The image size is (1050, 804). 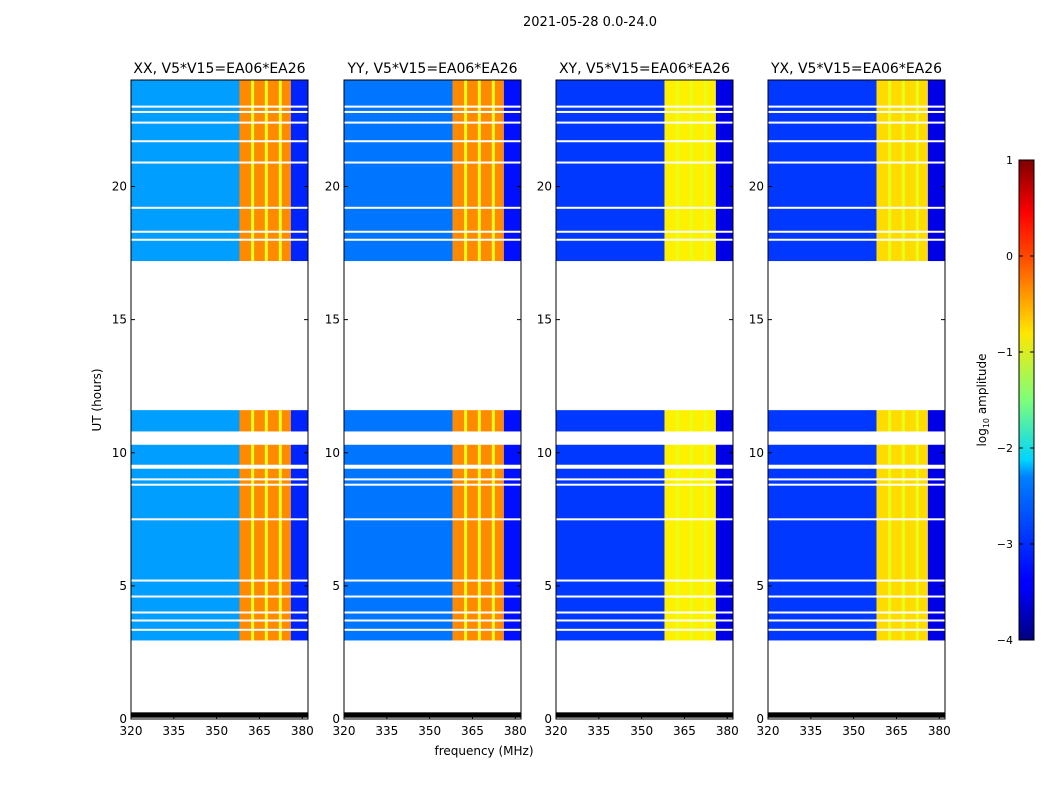 I want to click on colorbar-gradient, so click(x=1026, y=400).